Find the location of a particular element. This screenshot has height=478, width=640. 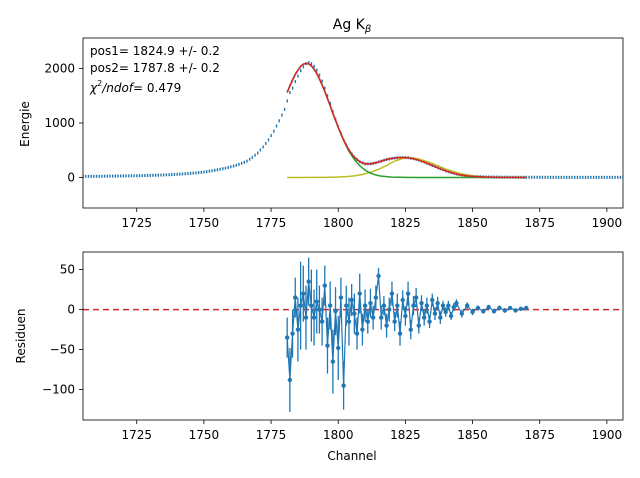

x-tick-label: 1900 is located at coordinates (607, 223).